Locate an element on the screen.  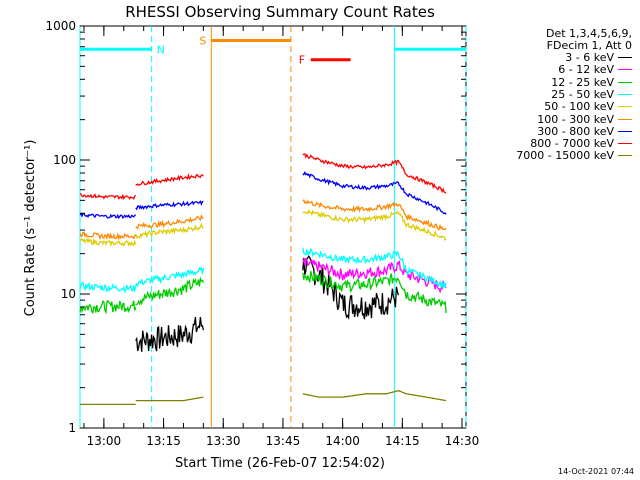
generated-timestamp: 14-Oct-2021 07:44 is located at coordinates (596, 471).